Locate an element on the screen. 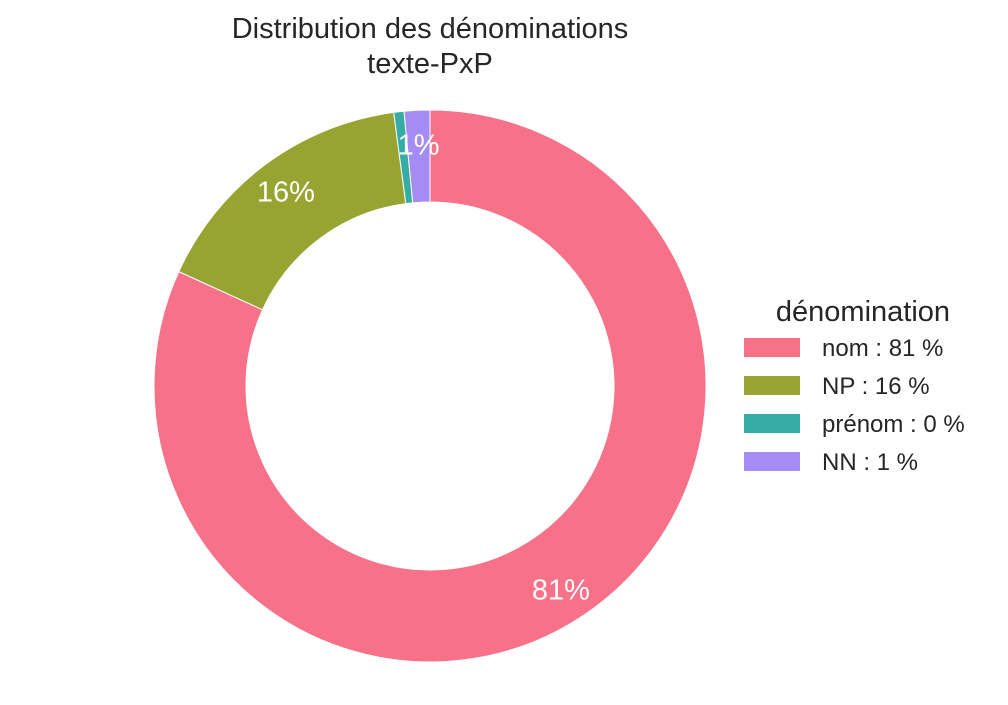 This screenshot has width=1008, height=705. slice-nn is located at coordinates (417, 156).